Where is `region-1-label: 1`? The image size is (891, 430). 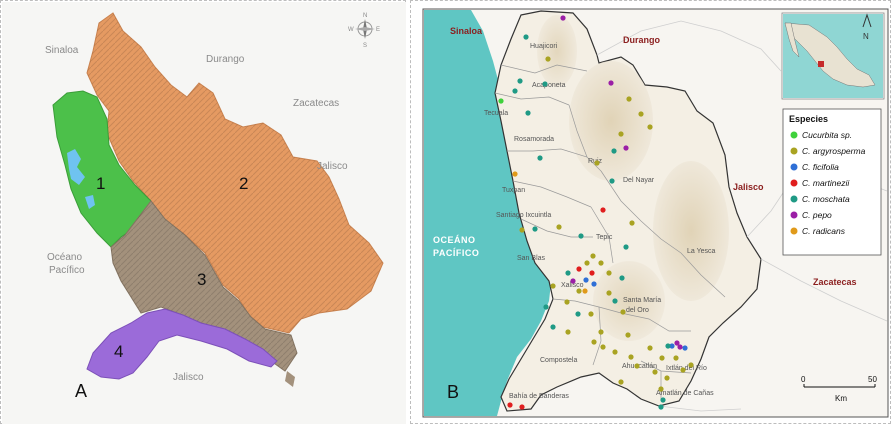
region-1-label: 1 is located at coordinates (100, 183).